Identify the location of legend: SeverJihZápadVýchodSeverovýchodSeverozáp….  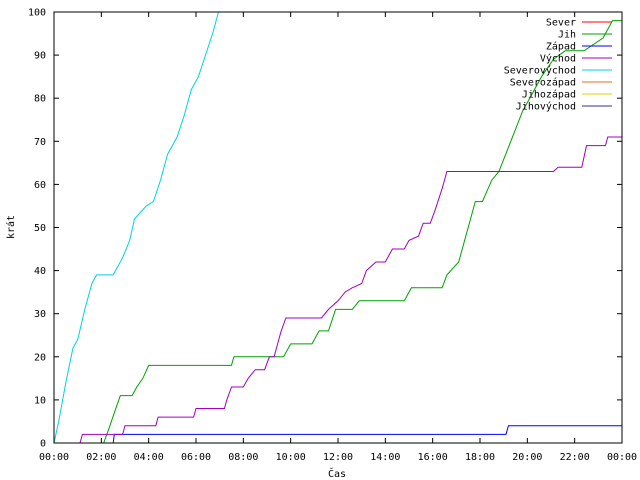
(558, 65).